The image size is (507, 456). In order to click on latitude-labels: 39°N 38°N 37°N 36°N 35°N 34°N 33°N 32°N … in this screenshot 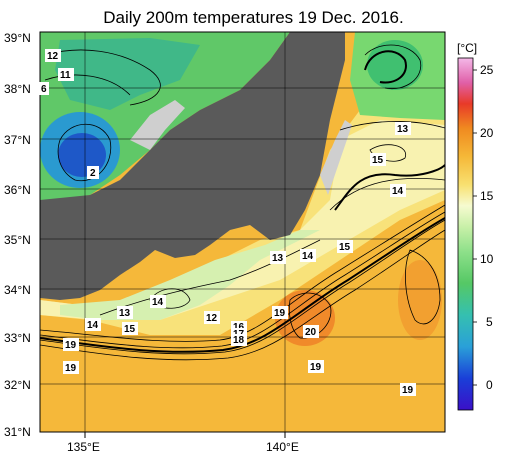, I will do `click(17, 235)`.